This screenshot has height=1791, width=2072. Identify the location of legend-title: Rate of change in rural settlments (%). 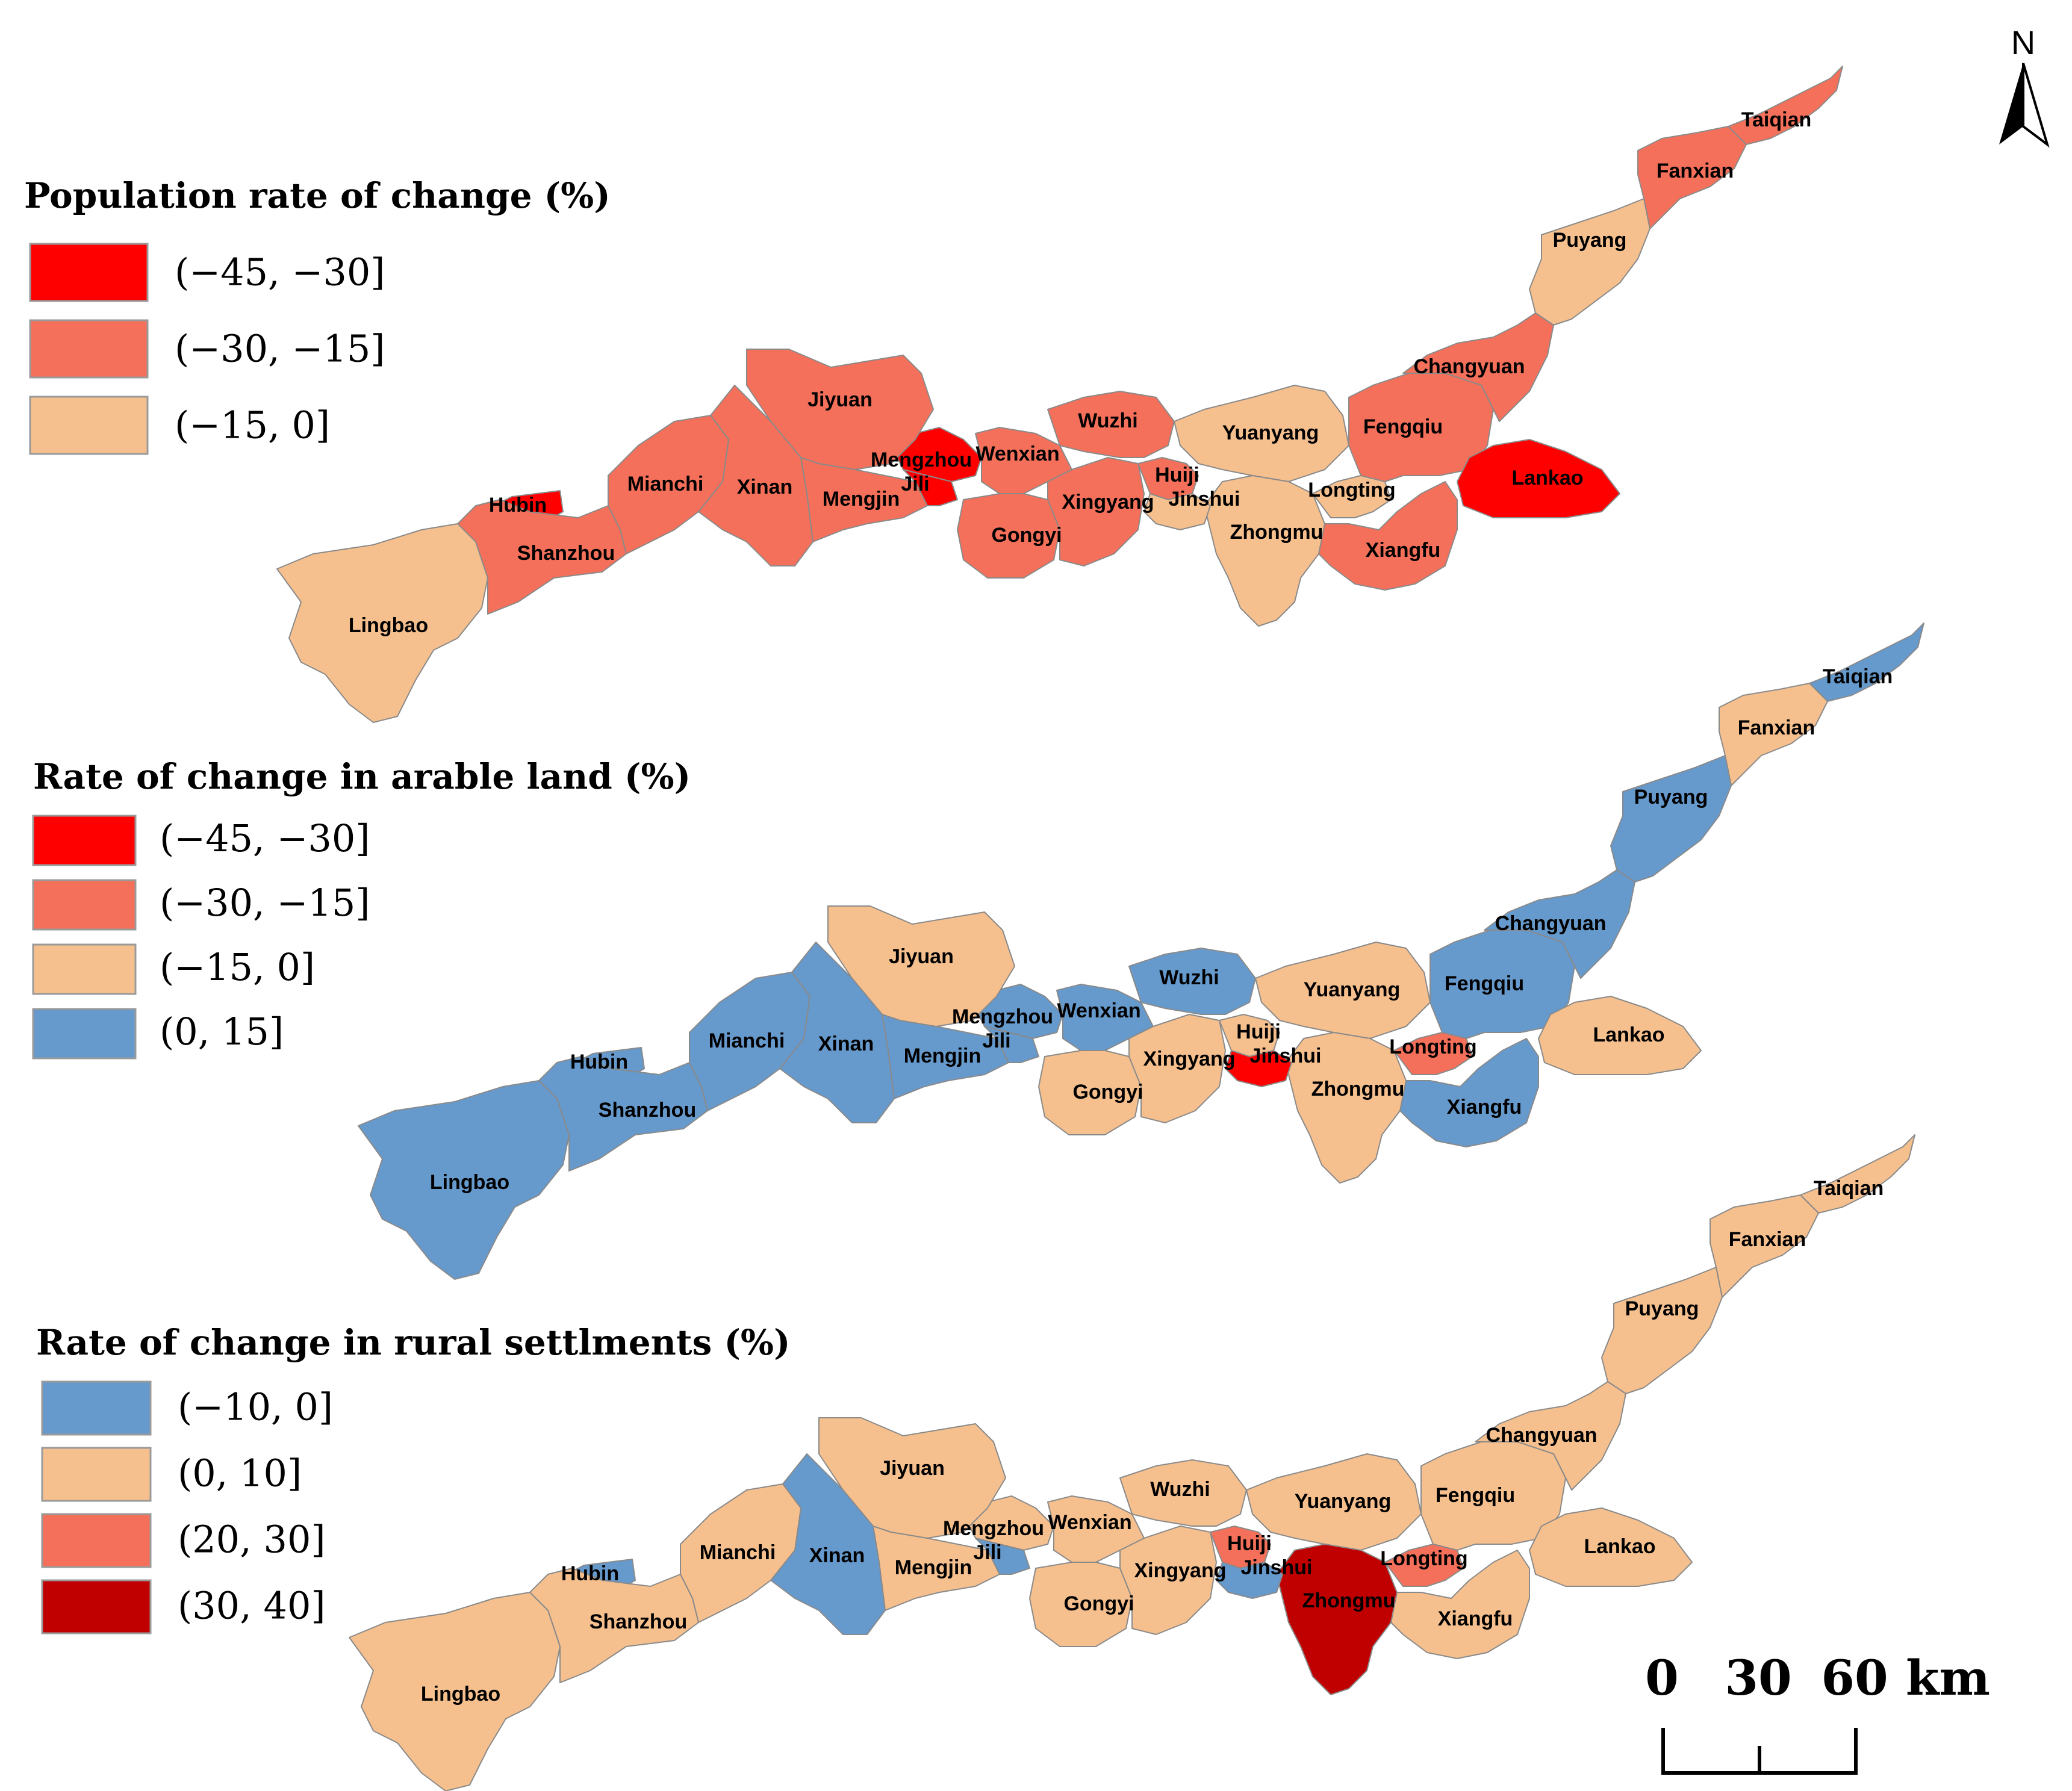
(413, 1342).